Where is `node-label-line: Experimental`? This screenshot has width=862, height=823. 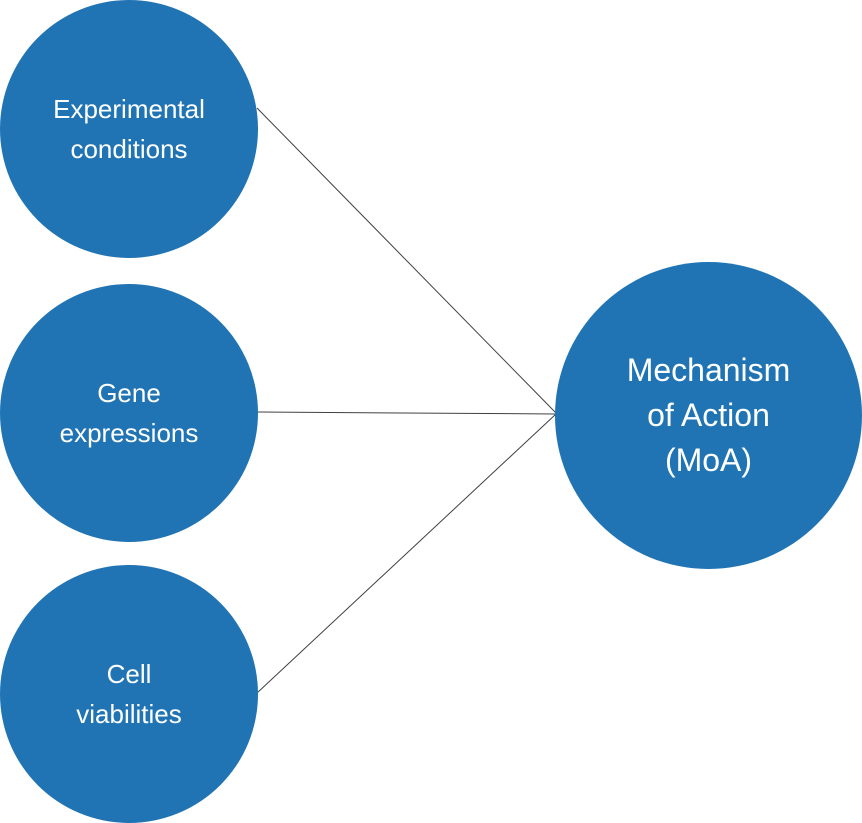 node-label-line: Experimental is located at coordinates (129, 109).